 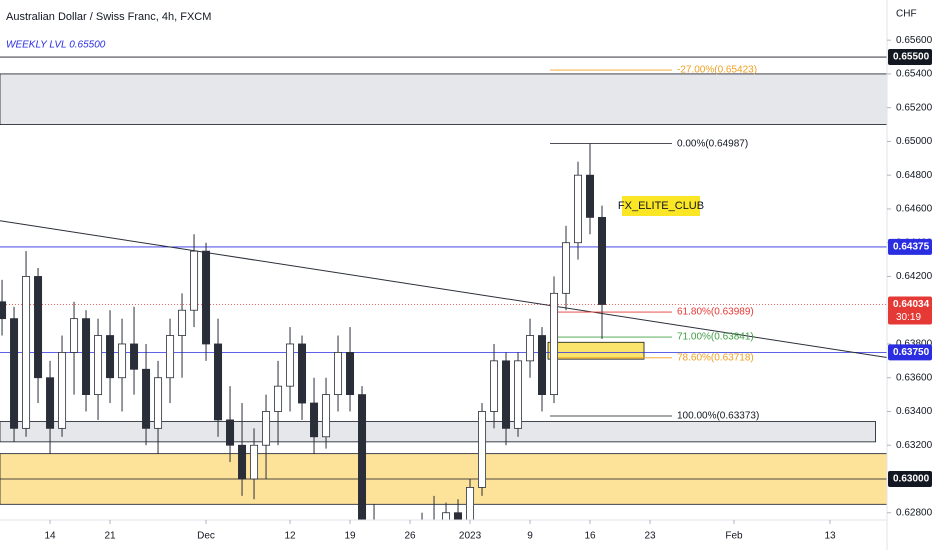 I want to click on y-tick-label: 0.65400, so click(x=914, y=74).